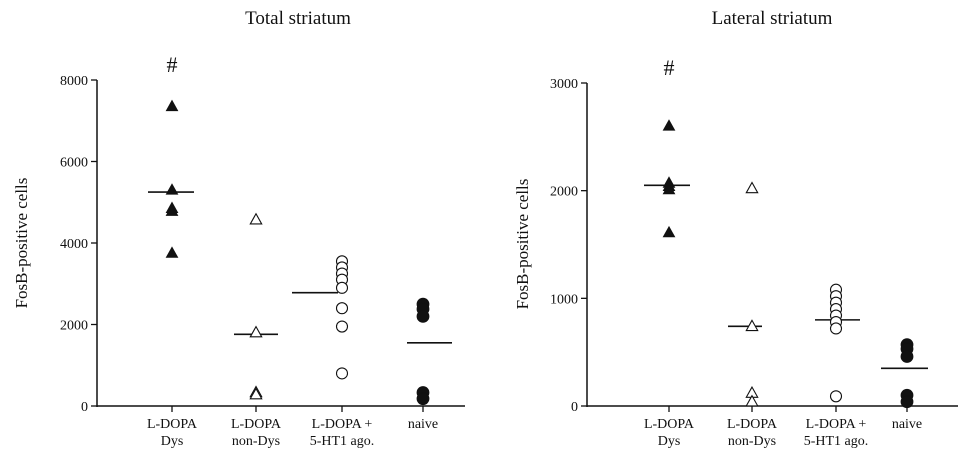 The image size is (964, 456). I want to click on chart1-y-tick-label: 4000, so click(74, 244).